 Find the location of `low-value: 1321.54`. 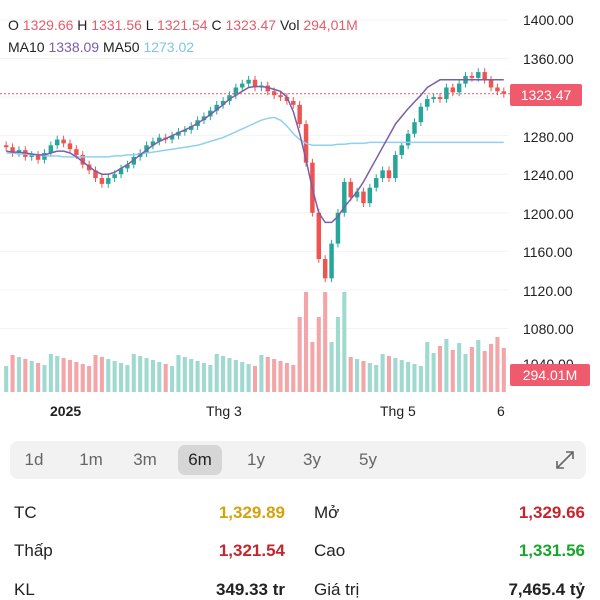

low-value: 1321.54 is located at coordinates (182, 25).